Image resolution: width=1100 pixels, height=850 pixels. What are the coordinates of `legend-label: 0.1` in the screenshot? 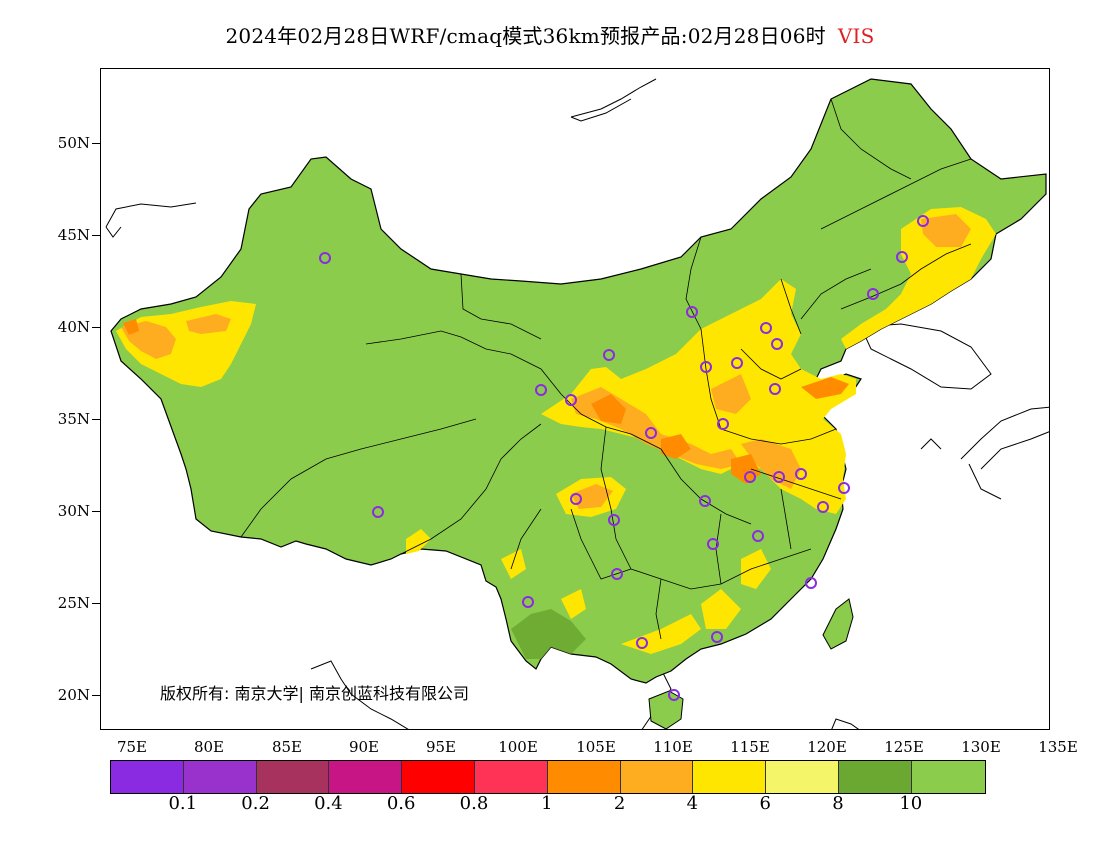 It's located at (183, 803).